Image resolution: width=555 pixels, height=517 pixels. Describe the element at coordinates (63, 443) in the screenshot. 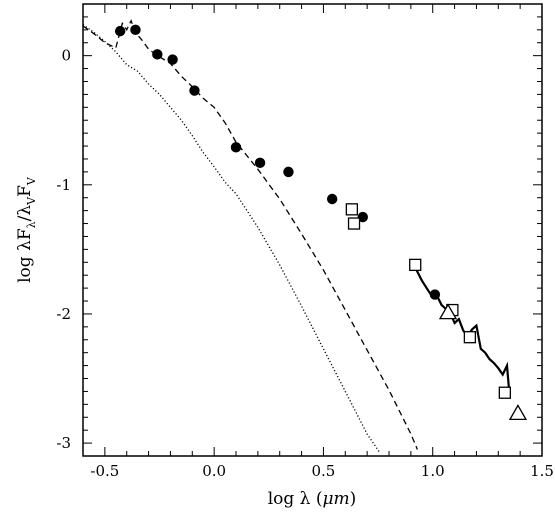

I see `y-tick-label: -3` at that location.